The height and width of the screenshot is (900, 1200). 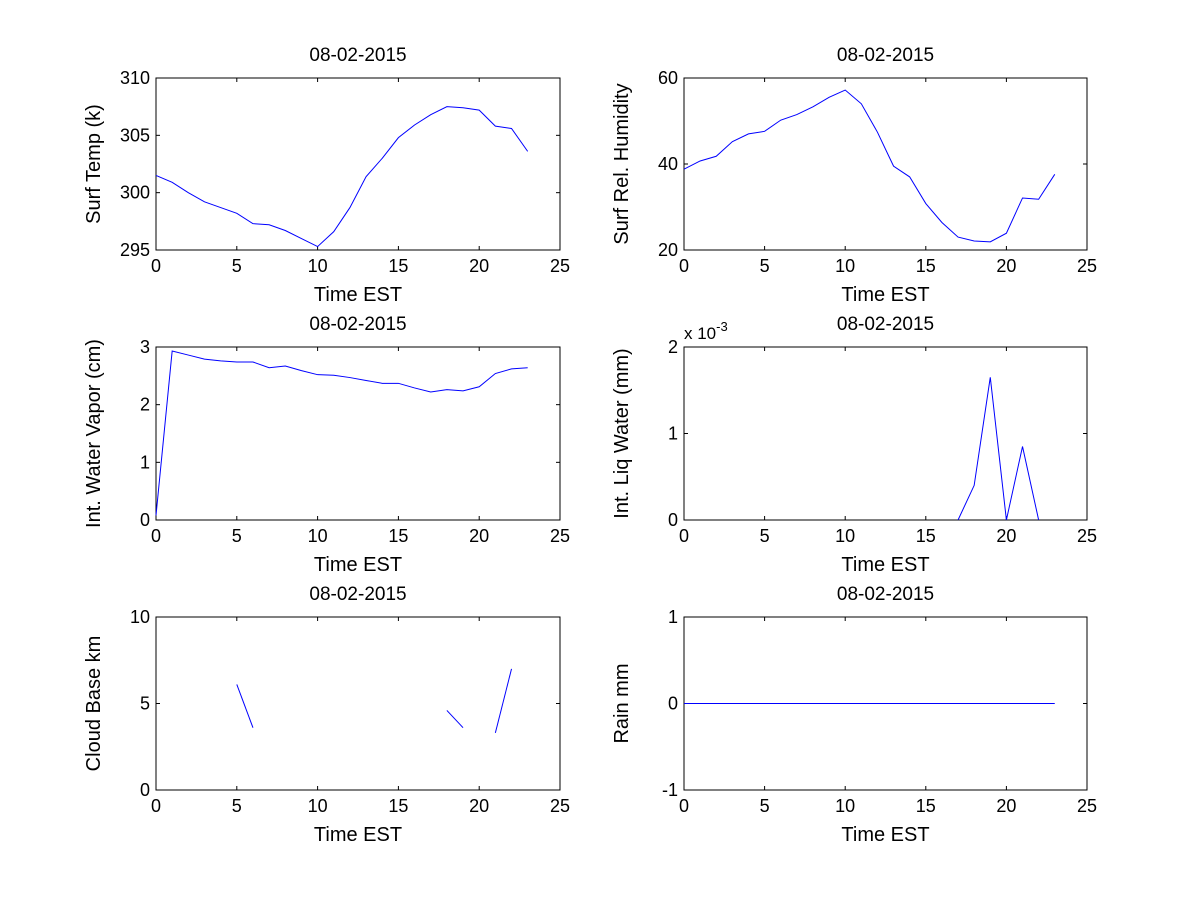 What do you see at coordinates (622, 433) in the screenshot?
I see `y-axis-label: Int. Liq Water (mm)` at bounding box center [622, 433].